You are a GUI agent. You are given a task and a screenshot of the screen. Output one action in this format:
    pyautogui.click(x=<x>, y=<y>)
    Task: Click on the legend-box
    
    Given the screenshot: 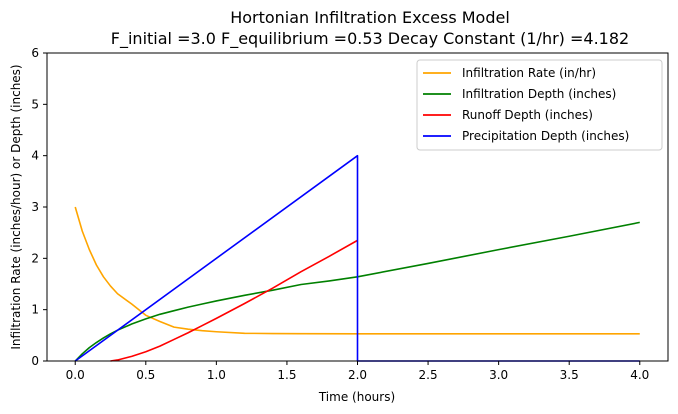 What is the action you would take?
    pyautogui.click(x=539, y=105)
    